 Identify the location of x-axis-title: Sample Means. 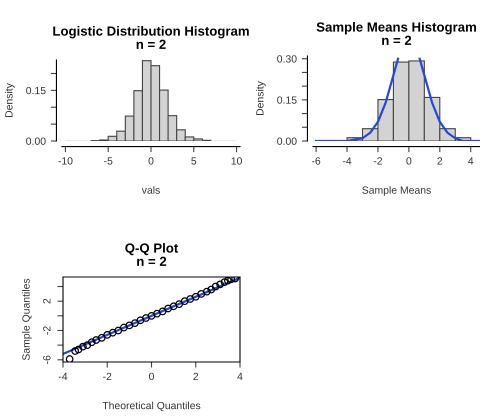
(396, 191).